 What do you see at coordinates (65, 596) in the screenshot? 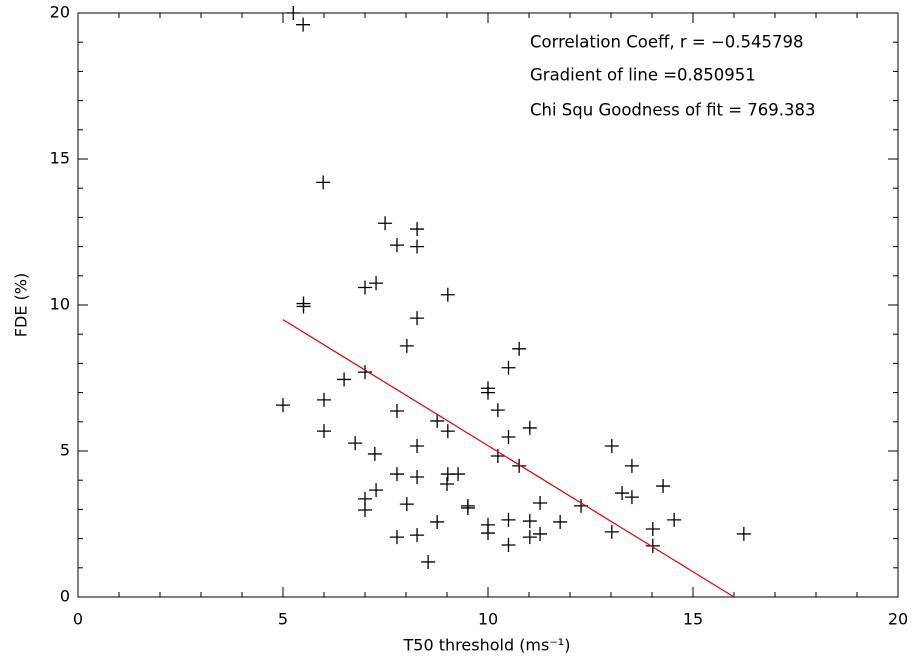
I see `y-tick-label: 0` at bounding box center [65, 596].